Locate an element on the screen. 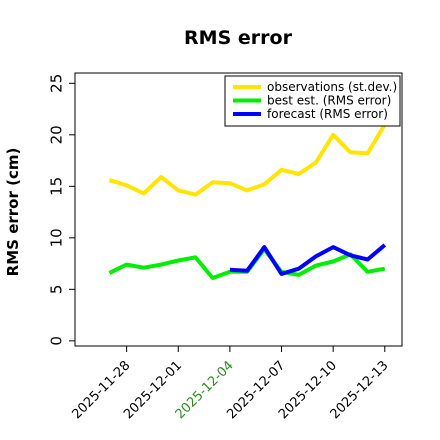  y-tick-label: 10 is located at coordinates (56, 237).